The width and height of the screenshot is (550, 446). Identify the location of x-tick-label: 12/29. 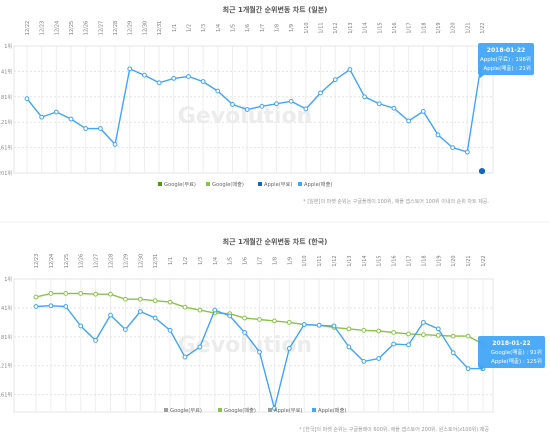
(126, 261).